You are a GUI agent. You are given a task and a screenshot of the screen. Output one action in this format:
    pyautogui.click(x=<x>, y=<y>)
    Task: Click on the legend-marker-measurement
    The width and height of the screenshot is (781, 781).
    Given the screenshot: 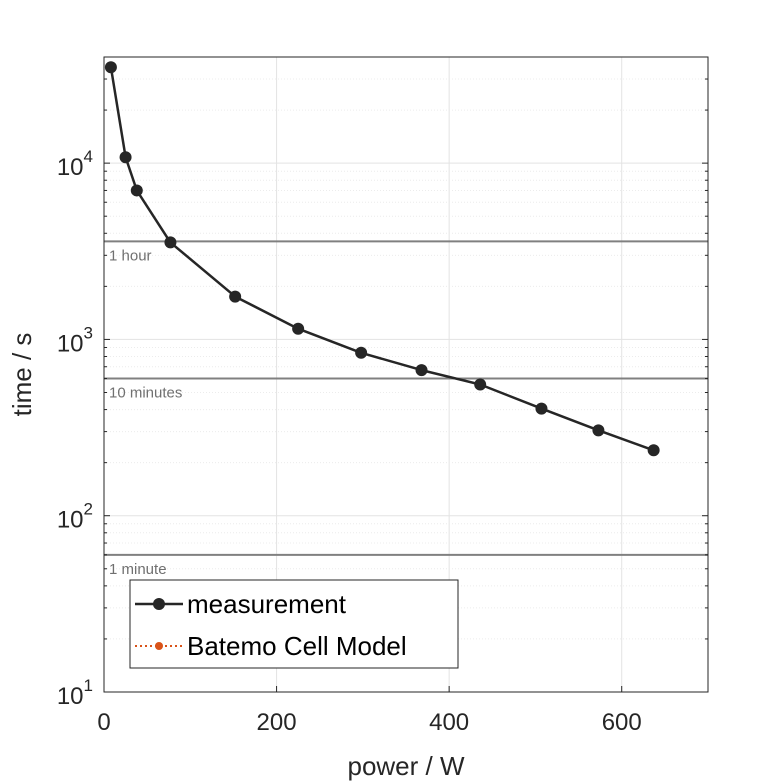 What is the action you would take?
    pyautogui.click(x=159, y=604)
    